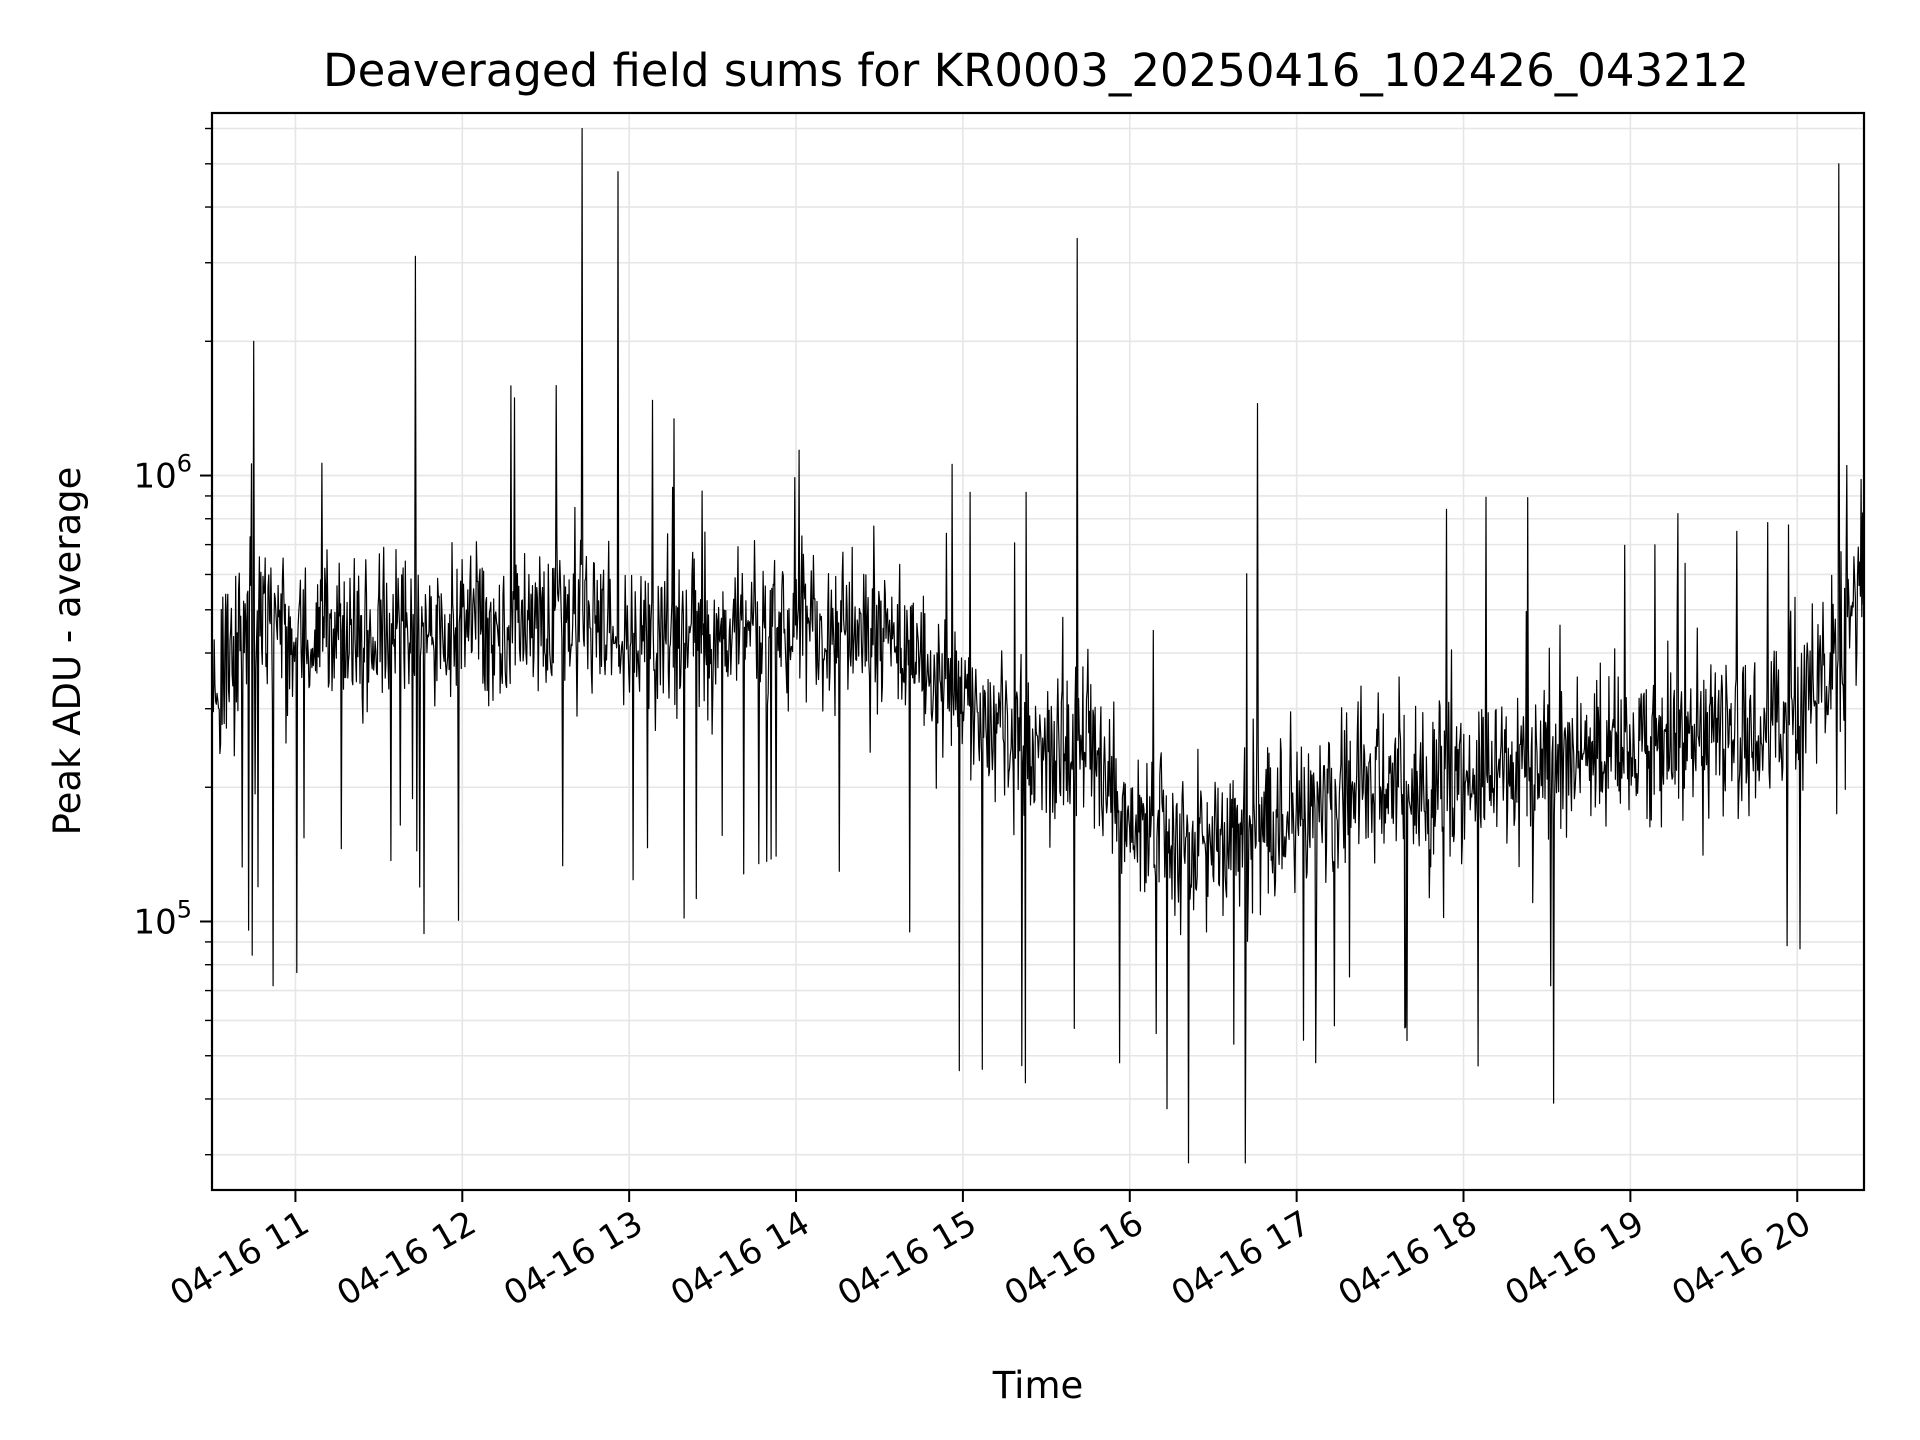 The width and height of the screenshot is (1920, 1440). What do you see at coordinates (1741, 1258) in the screenshot?
I see `x-tick-label: 04-16 20` at bounding box center [1741, 1258].